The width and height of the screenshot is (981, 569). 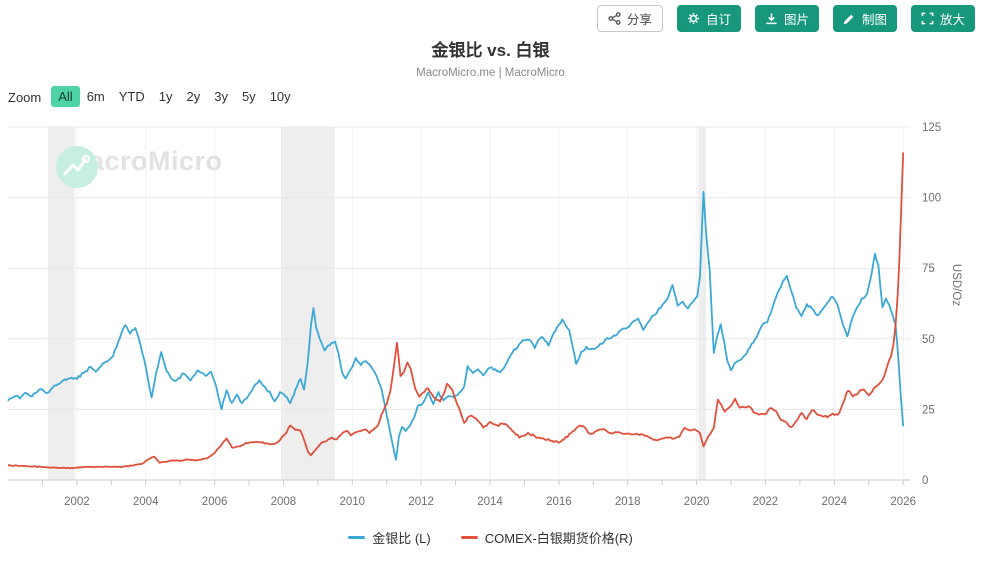 I want to click on expand-icon, so click(x=927, y=18).